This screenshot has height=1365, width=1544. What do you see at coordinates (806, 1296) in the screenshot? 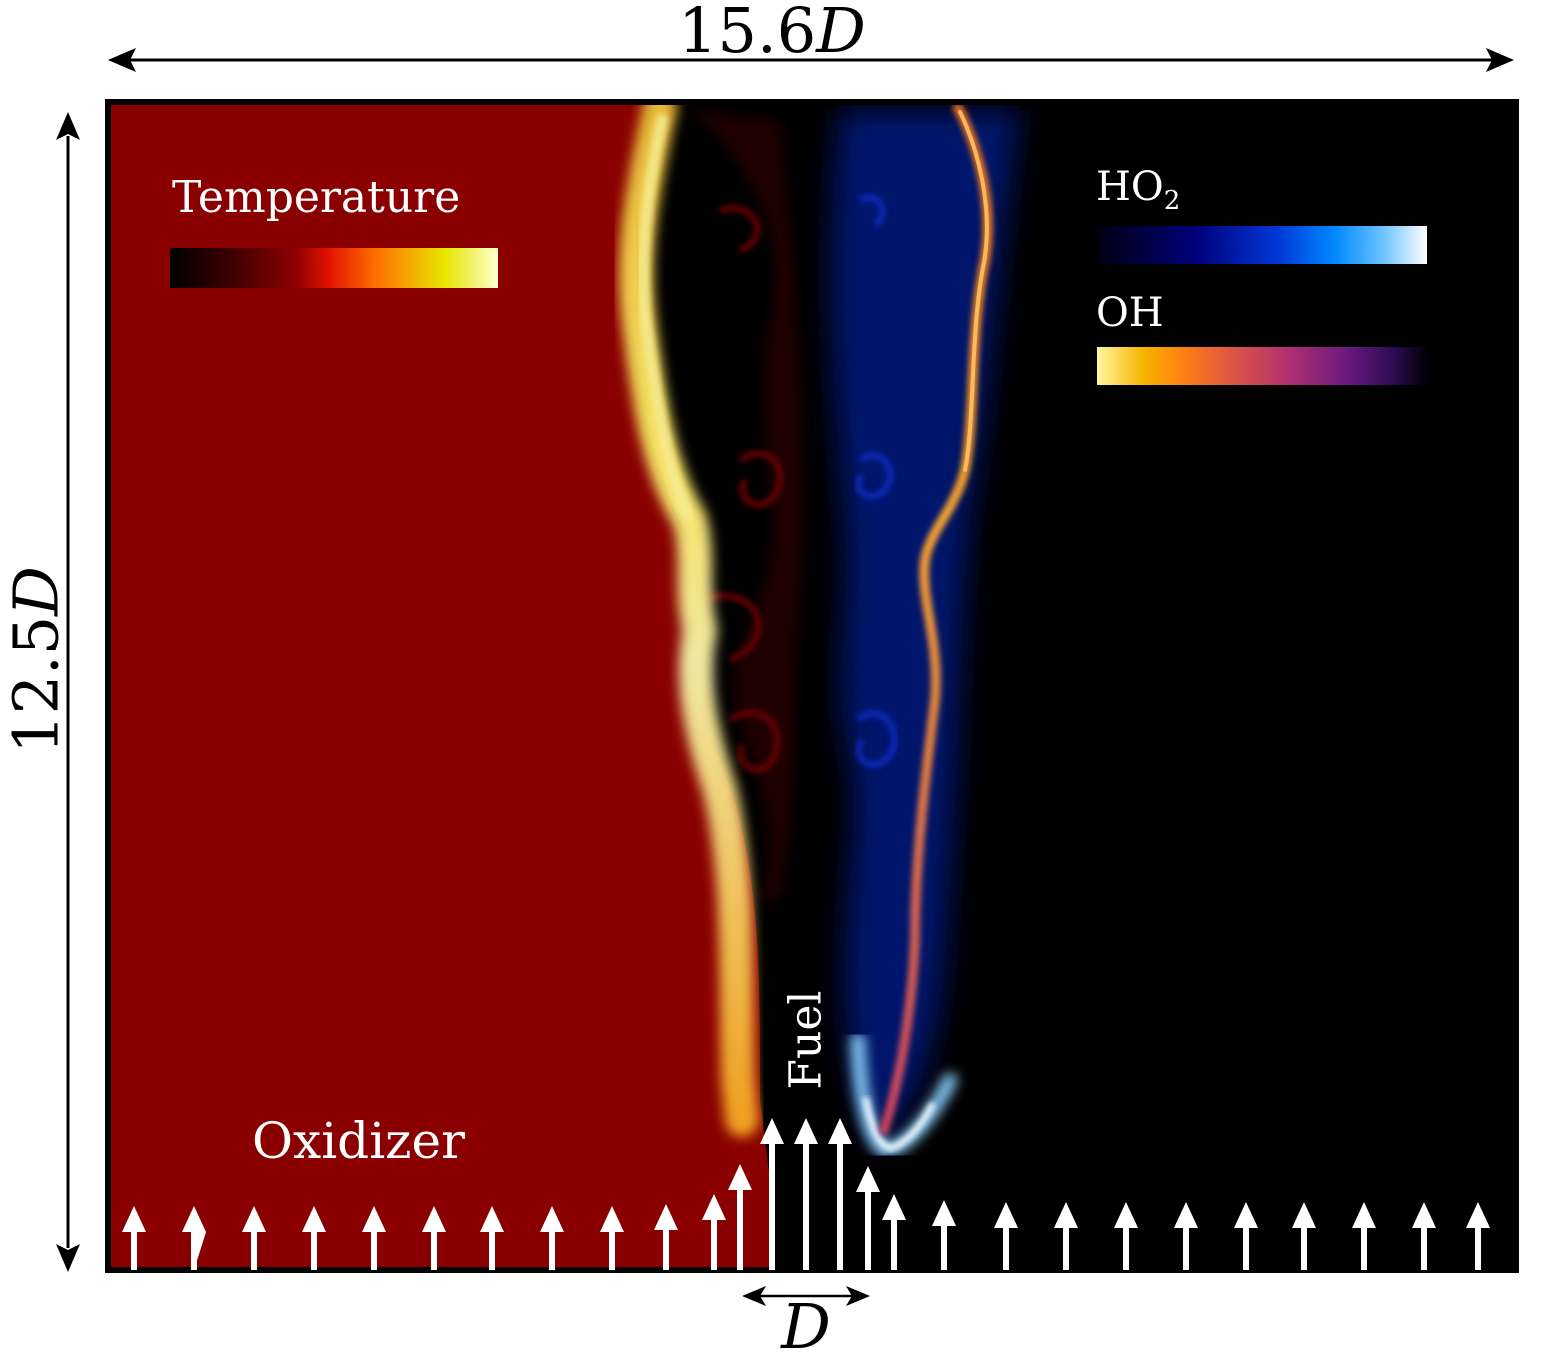
I see `inlet-dimension-arrow` at bounding box center [806, 1296].